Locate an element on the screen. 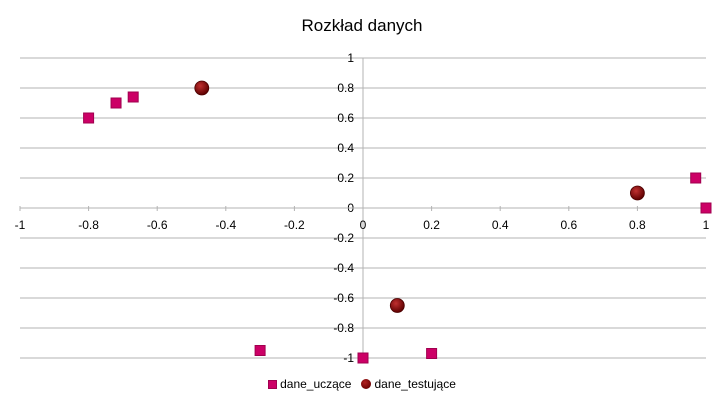  y-tick-label: 0.8 is located at coordinates (345, 88).